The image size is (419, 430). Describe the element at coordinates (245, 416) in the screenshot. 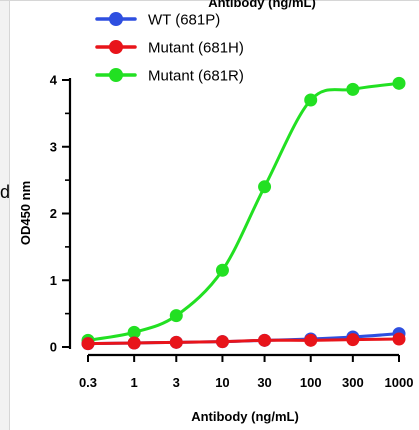

I see `x-axis-title: Antibody (ng/mL)` at that location.